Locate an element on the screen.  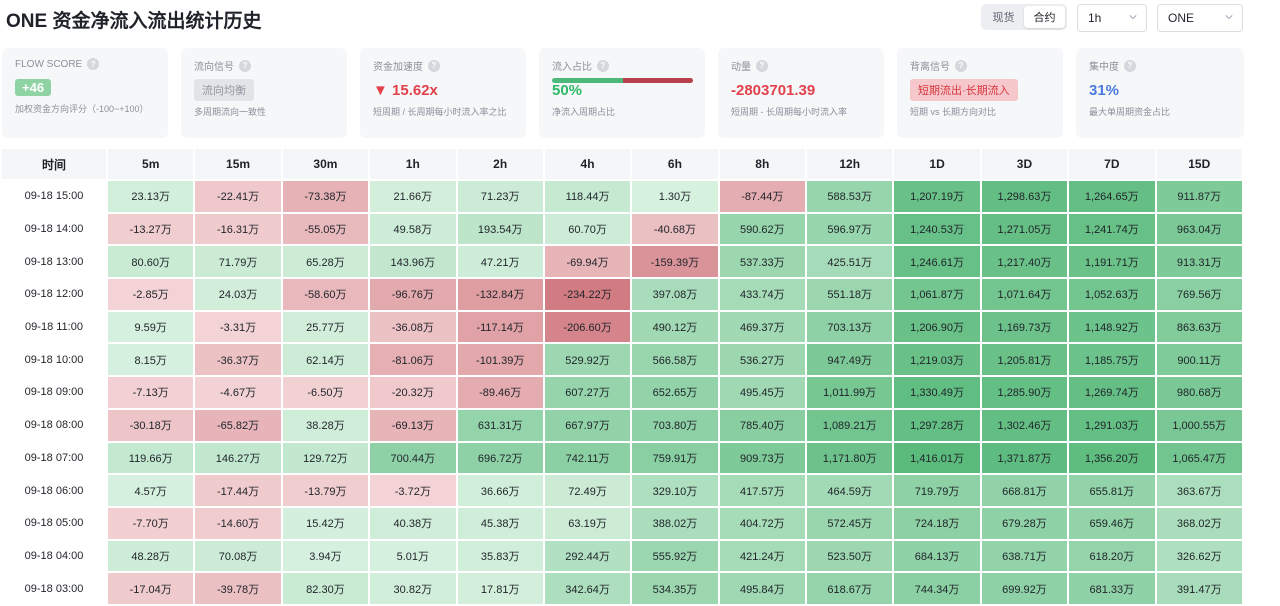
chevron-down-icon is located at coordinates (1229, 17).